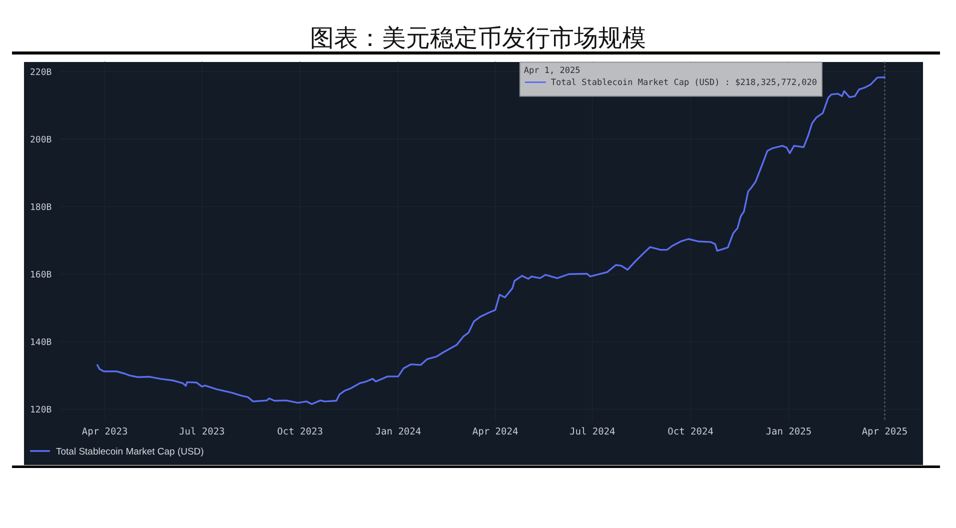 The image size is (956, 528). I want to click on x-tick-label: Apr 2023, so click(105, 432).